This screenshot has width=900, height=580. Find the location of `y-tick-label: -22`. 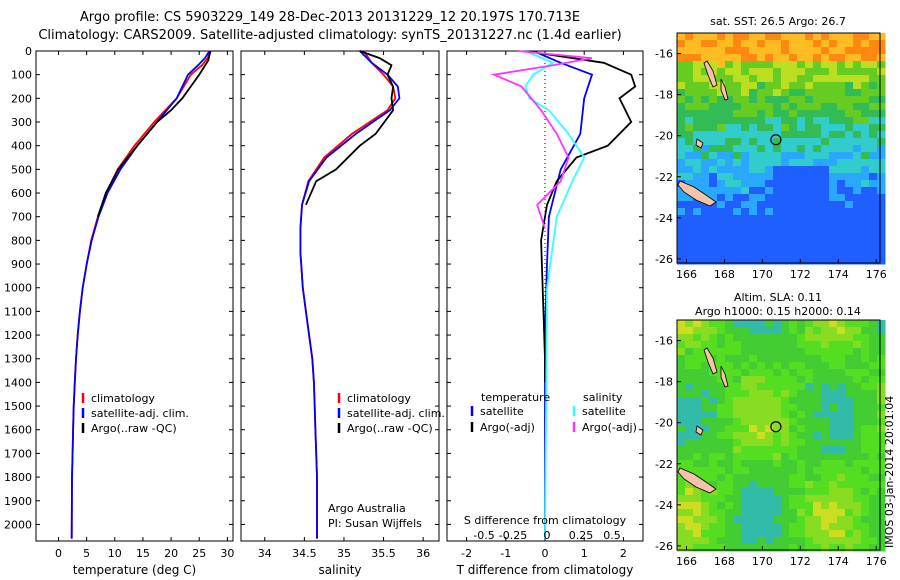

y-tick-label: -22 is located at coordinates (664, 464).